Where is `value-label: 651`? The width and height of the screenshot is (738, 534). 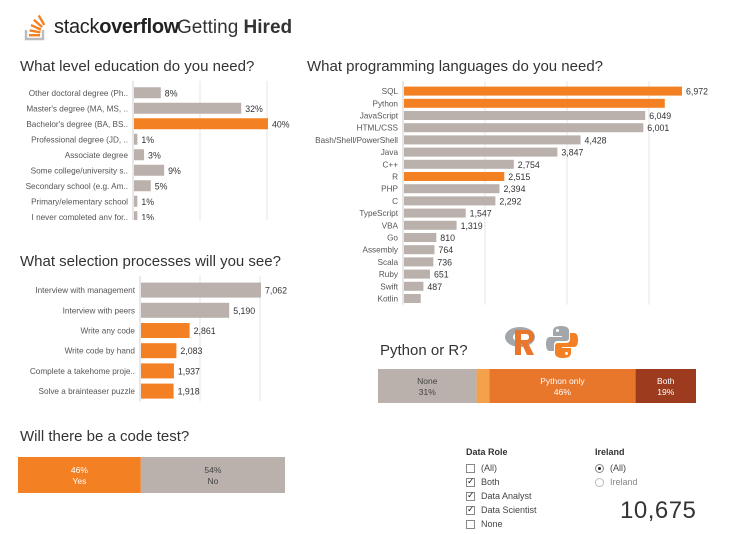 value-label: 651 is located at coordinates (441, 275).